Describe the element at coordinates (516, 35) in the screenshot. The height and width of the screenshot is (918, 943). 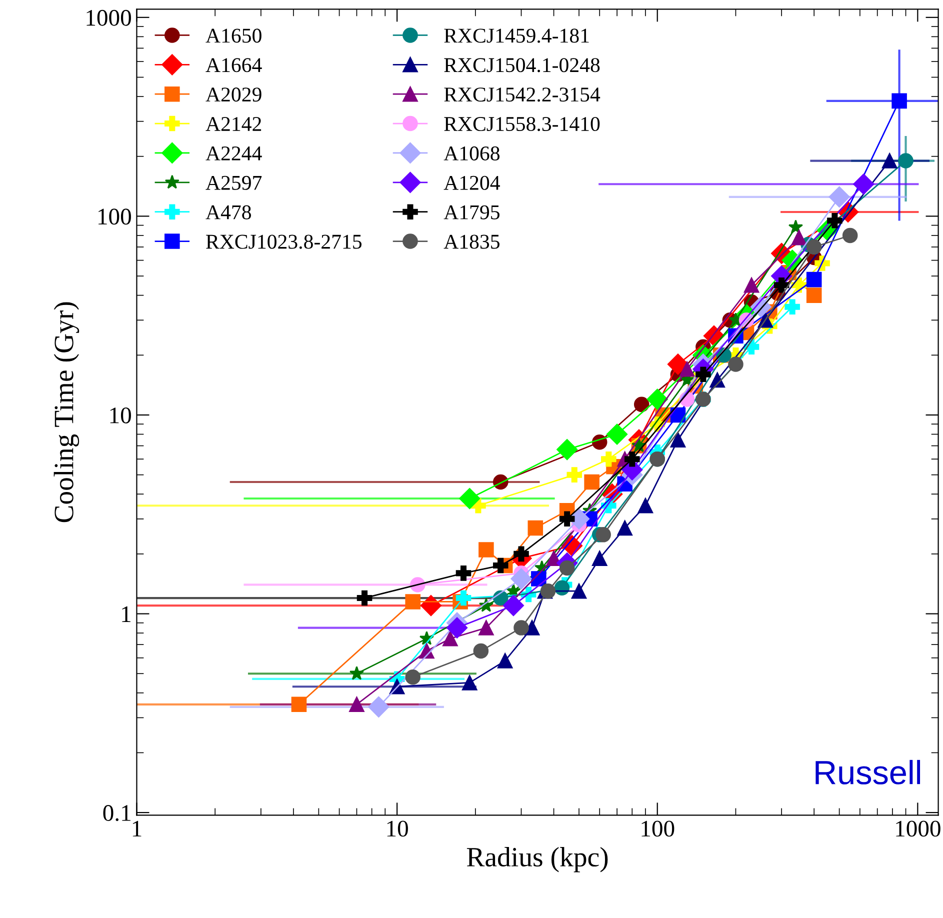
I see `legend-label: RXCJ1459.4-181` at that location.